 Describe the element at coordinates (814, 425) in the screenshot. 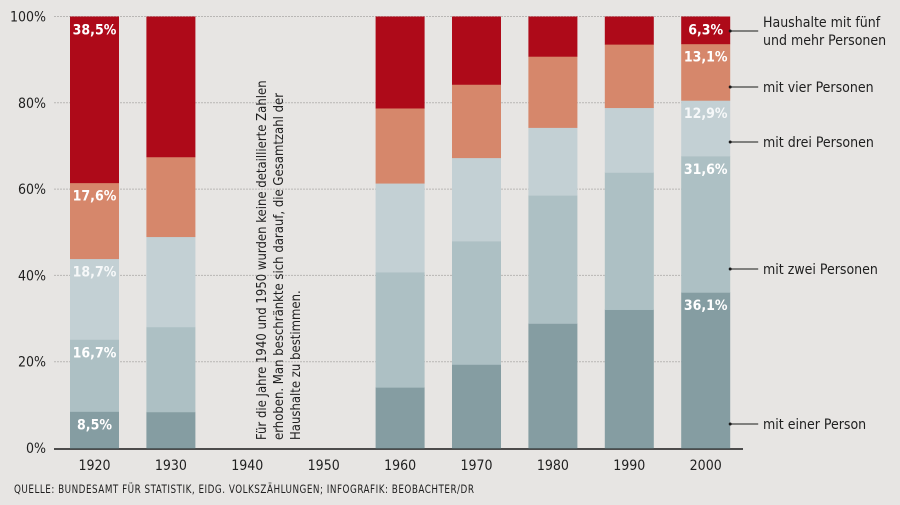

I see `legend-label: mit einer Person` at that location.